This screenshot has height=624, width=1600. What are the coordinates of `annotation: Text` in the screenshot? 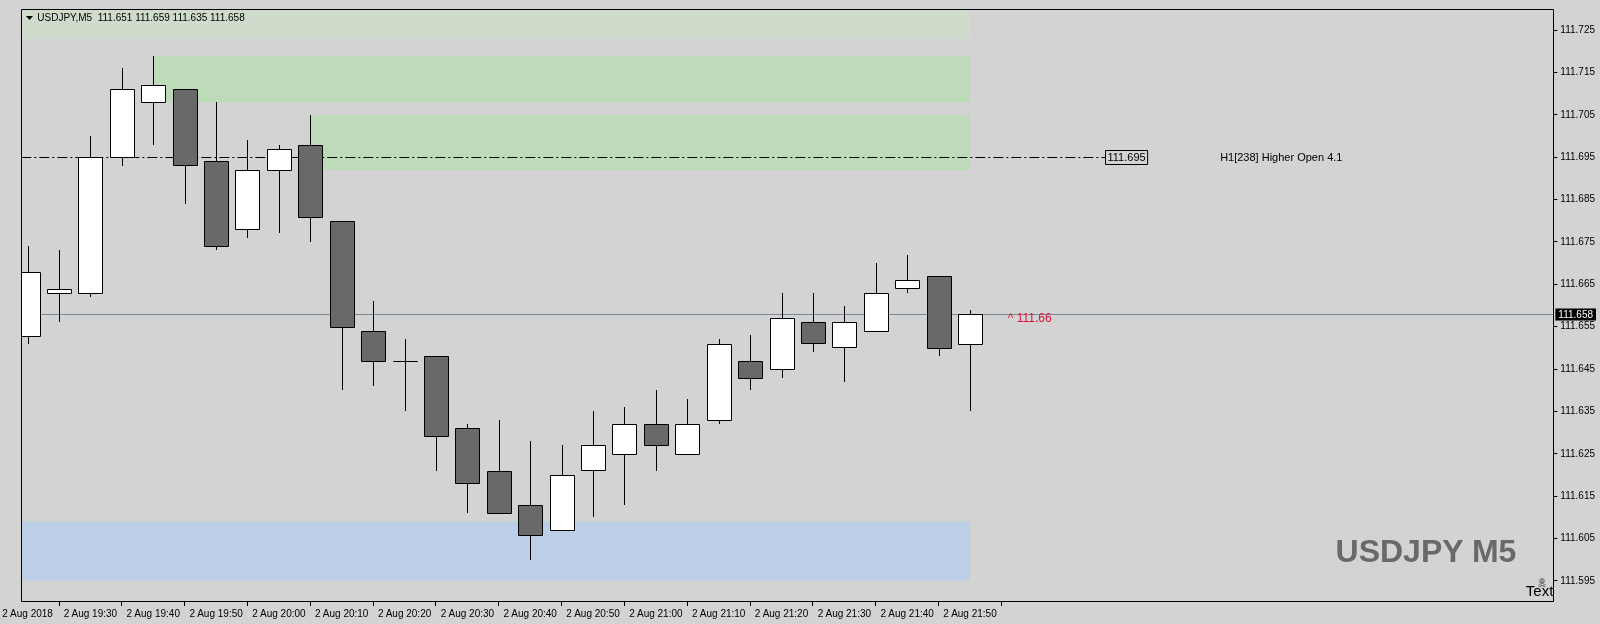 It's located at (1540, 590).